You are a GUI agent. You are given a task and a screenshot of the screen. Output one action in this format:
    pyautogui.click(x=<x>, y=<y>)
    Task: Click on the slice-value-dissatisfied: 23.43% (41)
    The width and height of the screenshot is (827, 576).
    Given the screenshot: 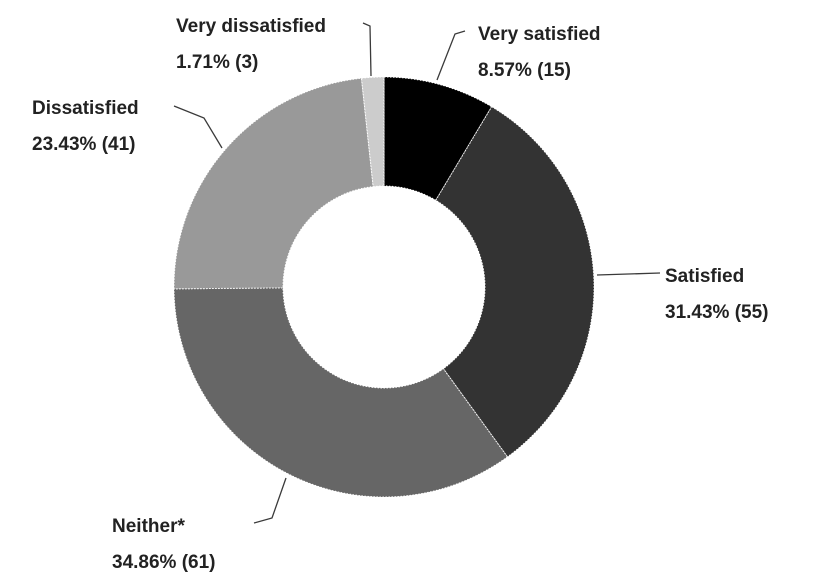 What is the action you would take?
    pyautogui.click(x=84, y=144)
    